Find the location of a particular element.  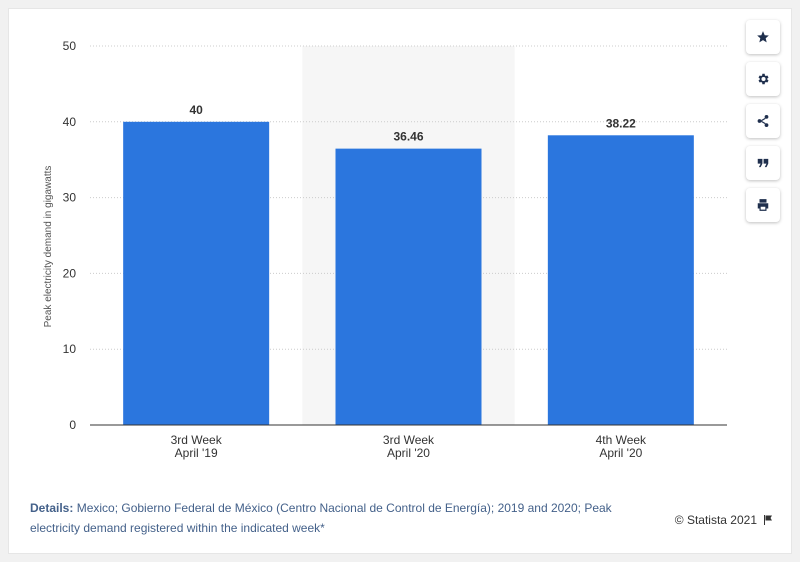

credit-text: © Statista 2021 is located at coordinates (715, 520).